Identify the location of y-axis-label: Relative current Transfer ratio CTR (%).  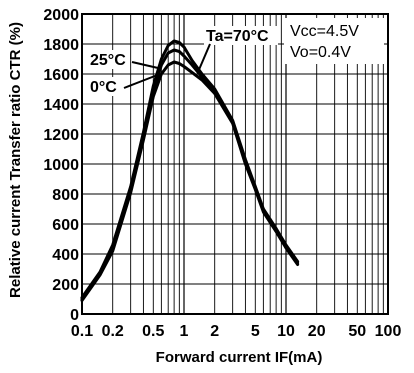
(15, 160).